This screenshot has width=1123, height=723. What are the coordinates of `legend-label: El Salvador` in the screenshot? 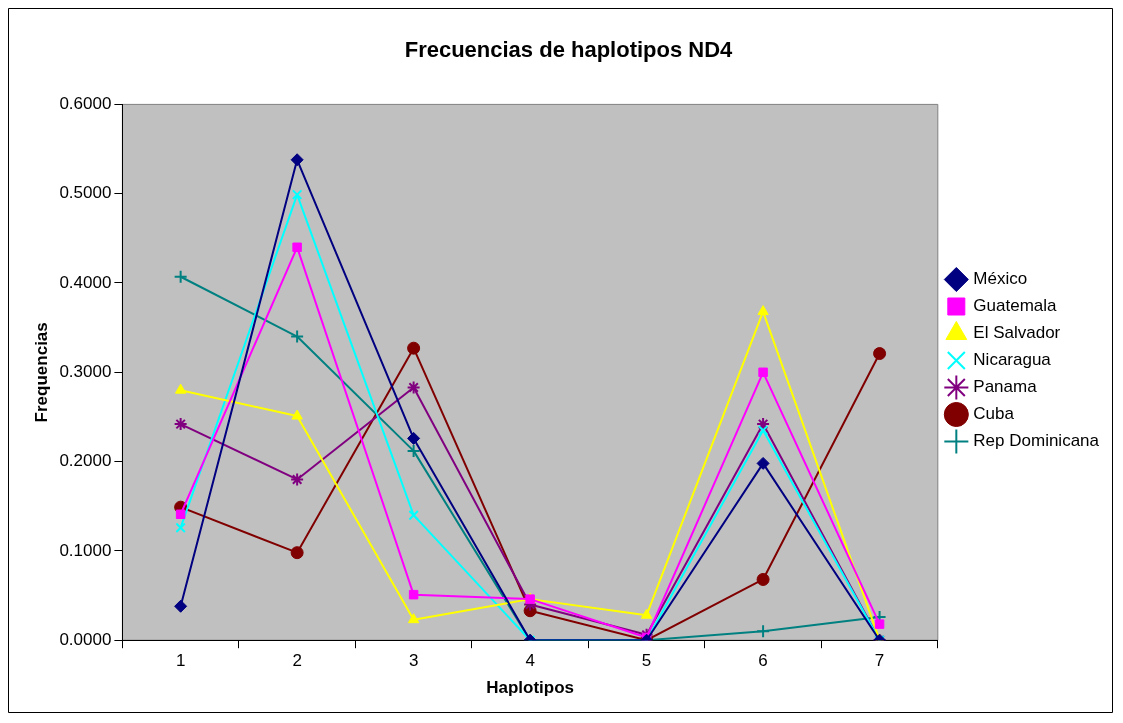 It's located at (1017, 333).